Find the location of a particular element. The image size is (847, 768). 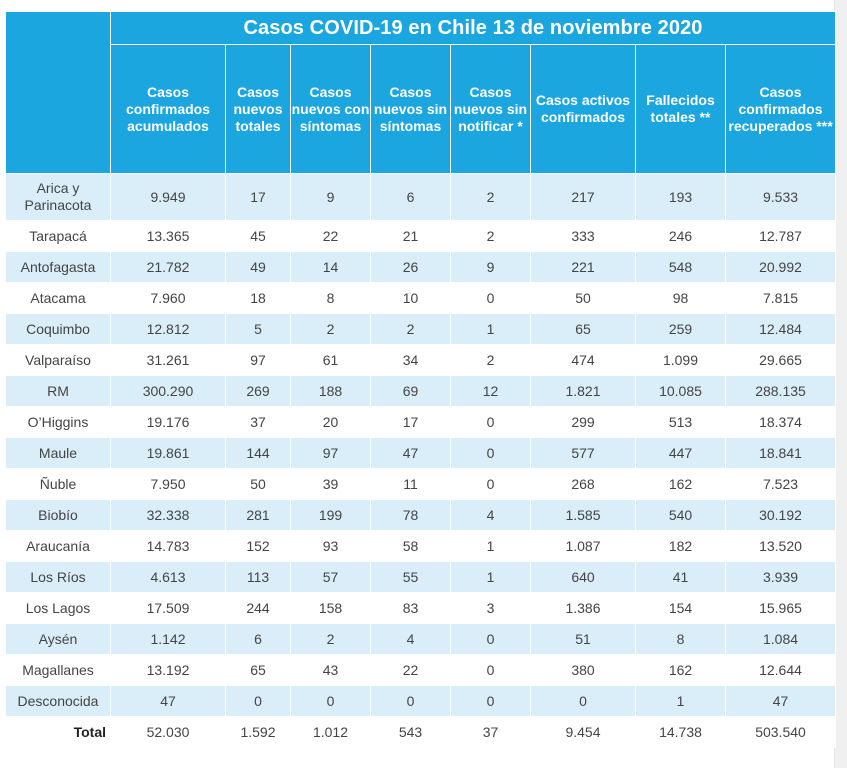

value-cell: 13.365 is located at coordinates (168, 236).